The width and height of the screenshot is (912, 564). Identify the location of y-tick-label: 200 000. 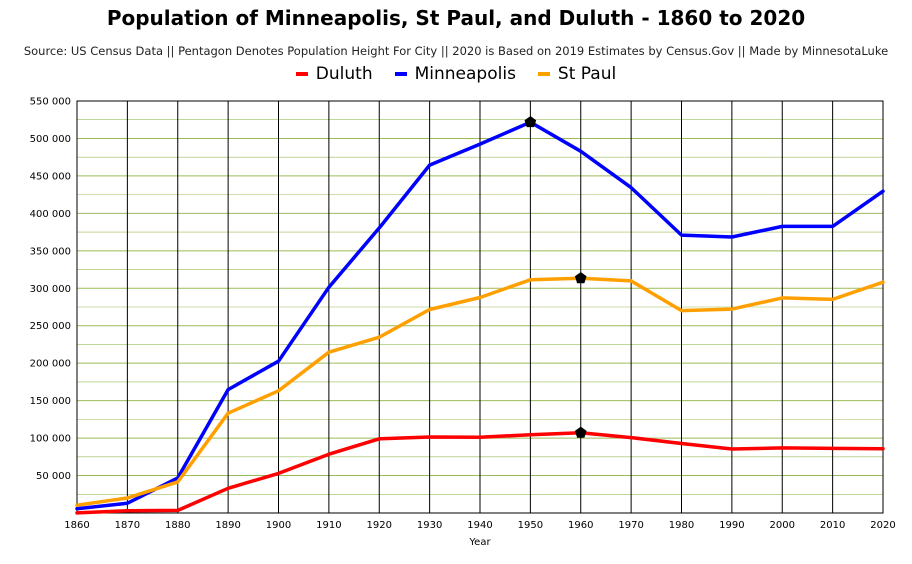
(50, 364).